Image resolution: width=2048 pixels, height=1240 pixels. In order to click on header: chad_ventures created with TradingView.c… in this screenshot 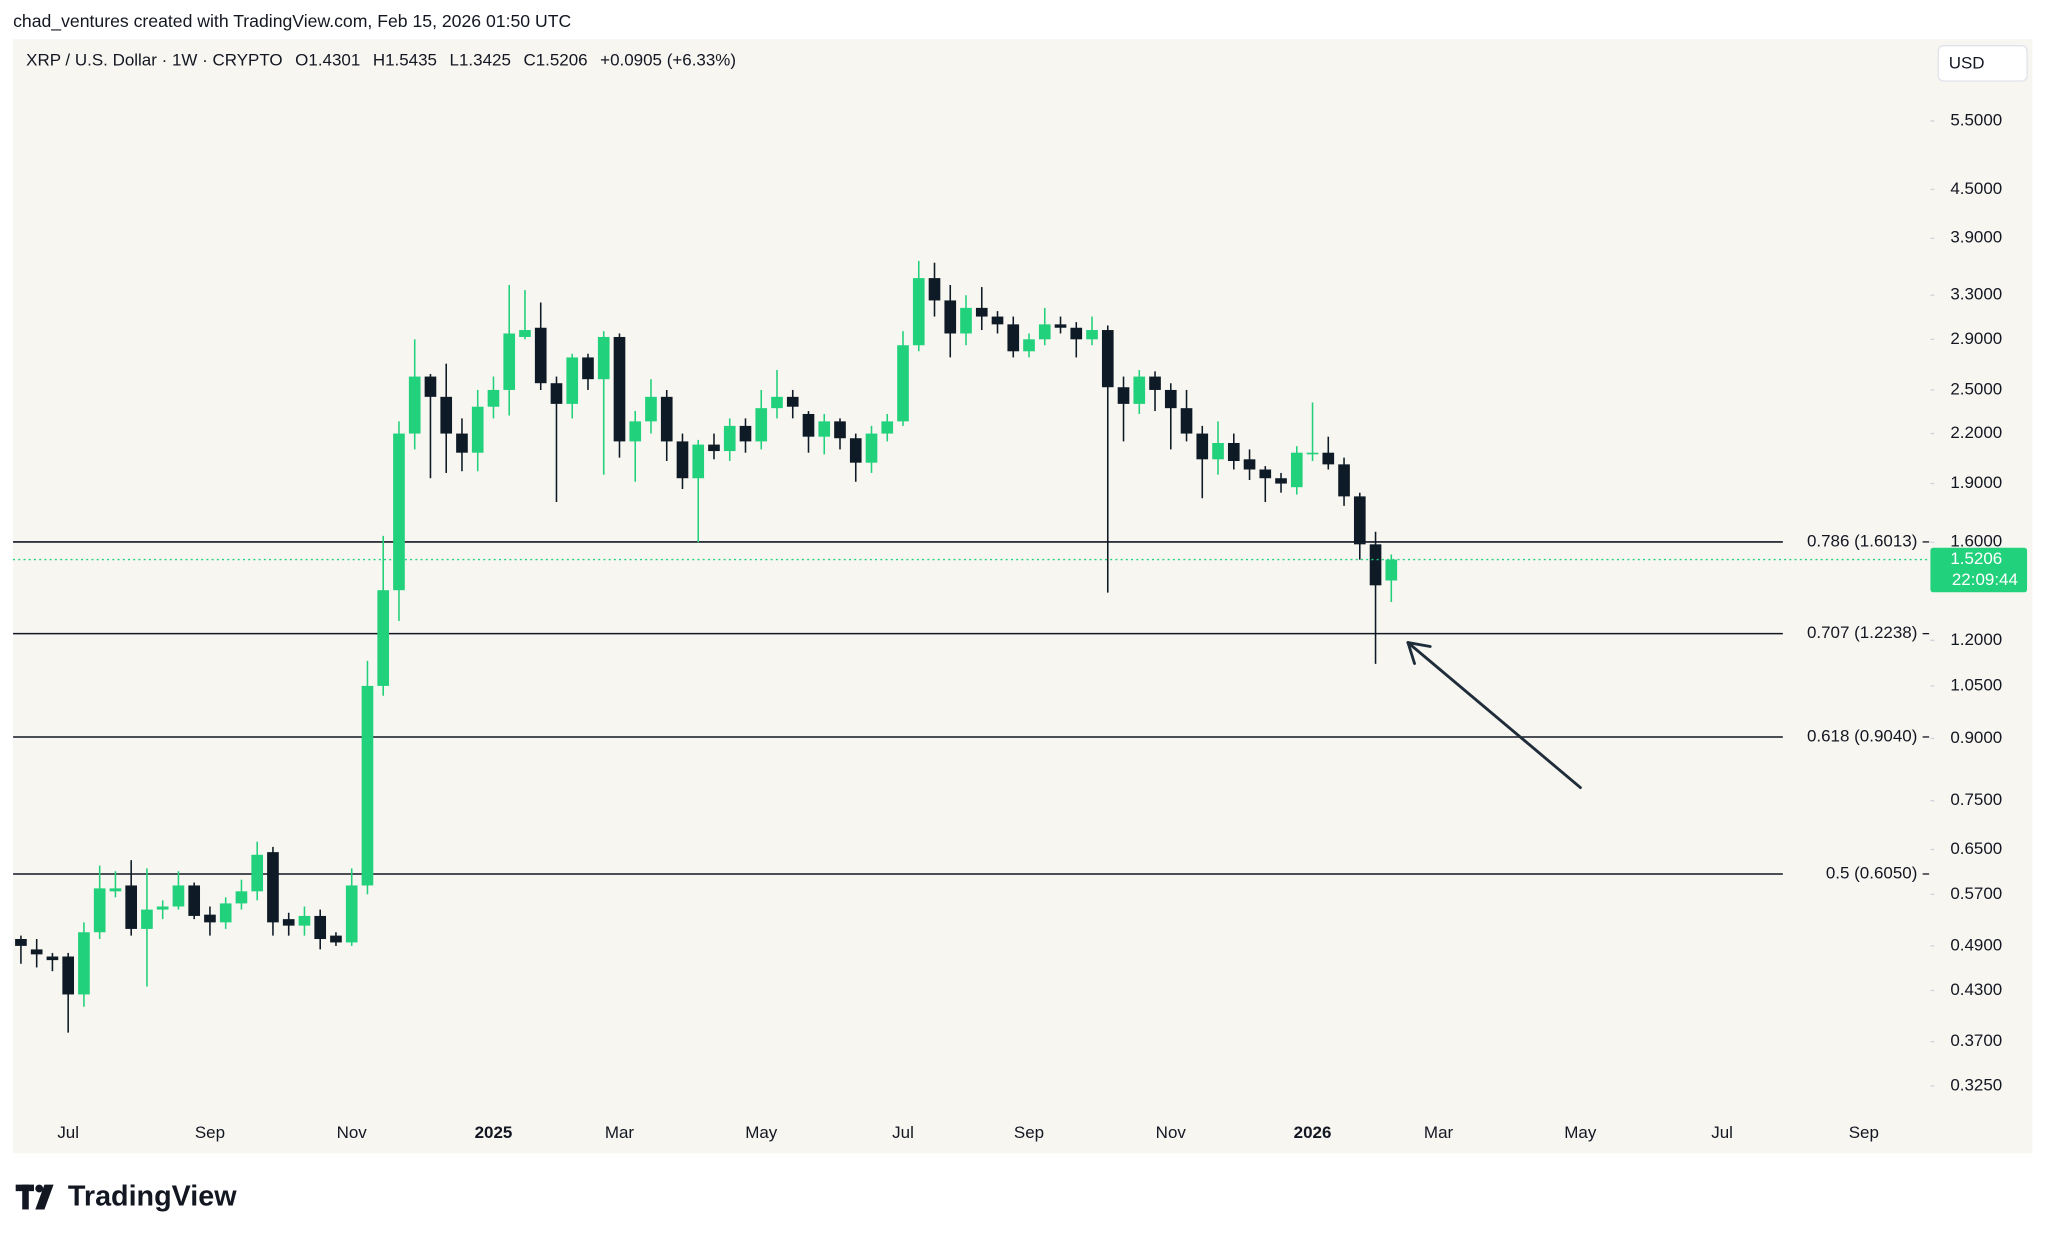, I will do `click(292, 21)`.